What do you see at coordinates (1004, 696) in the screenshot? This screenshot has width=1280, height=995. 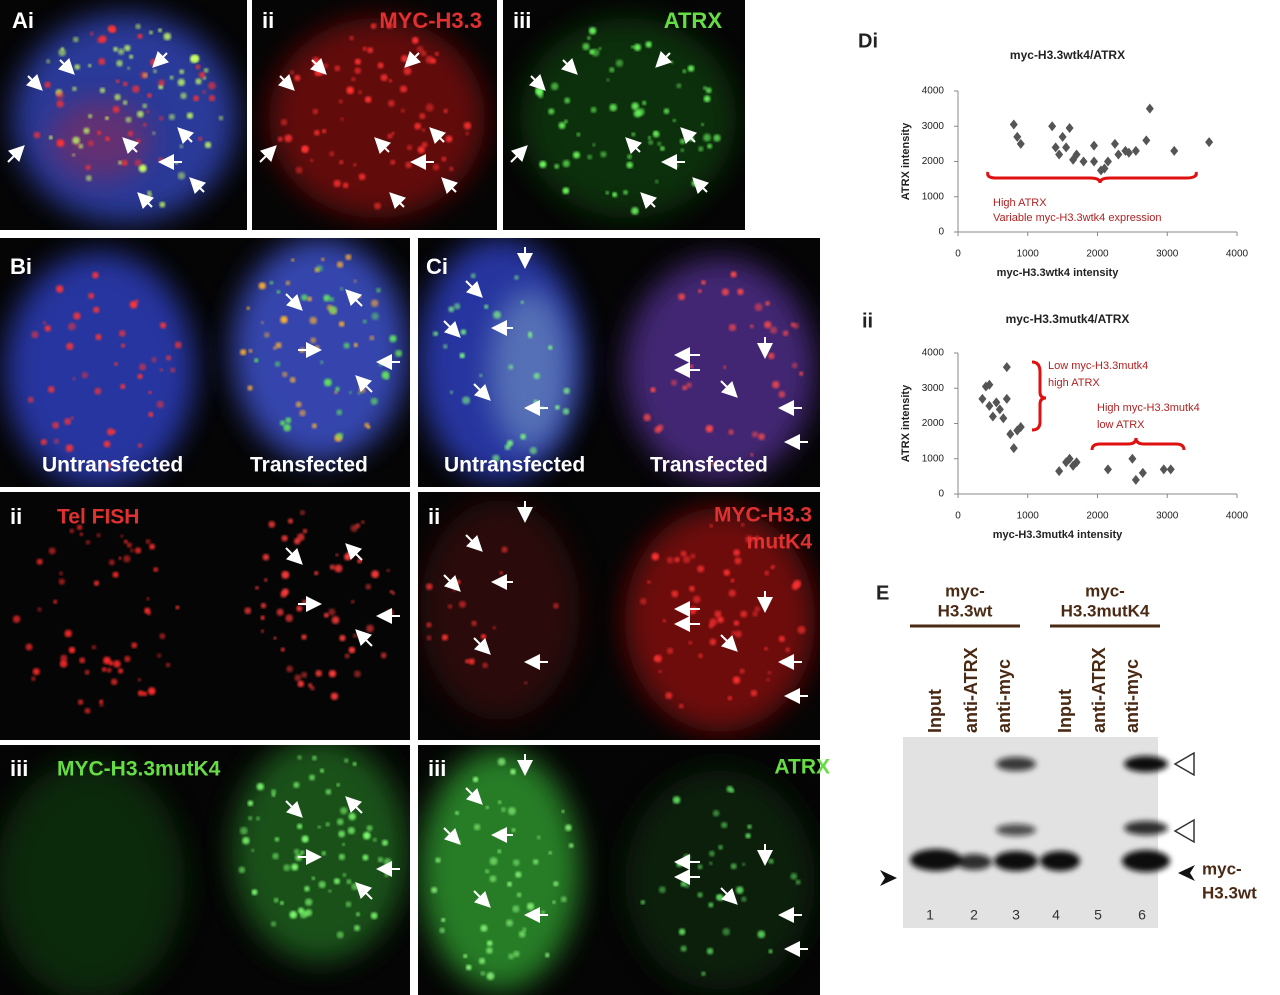 I see `lane-label: anti-myc` at bounding box center [1004, 696].